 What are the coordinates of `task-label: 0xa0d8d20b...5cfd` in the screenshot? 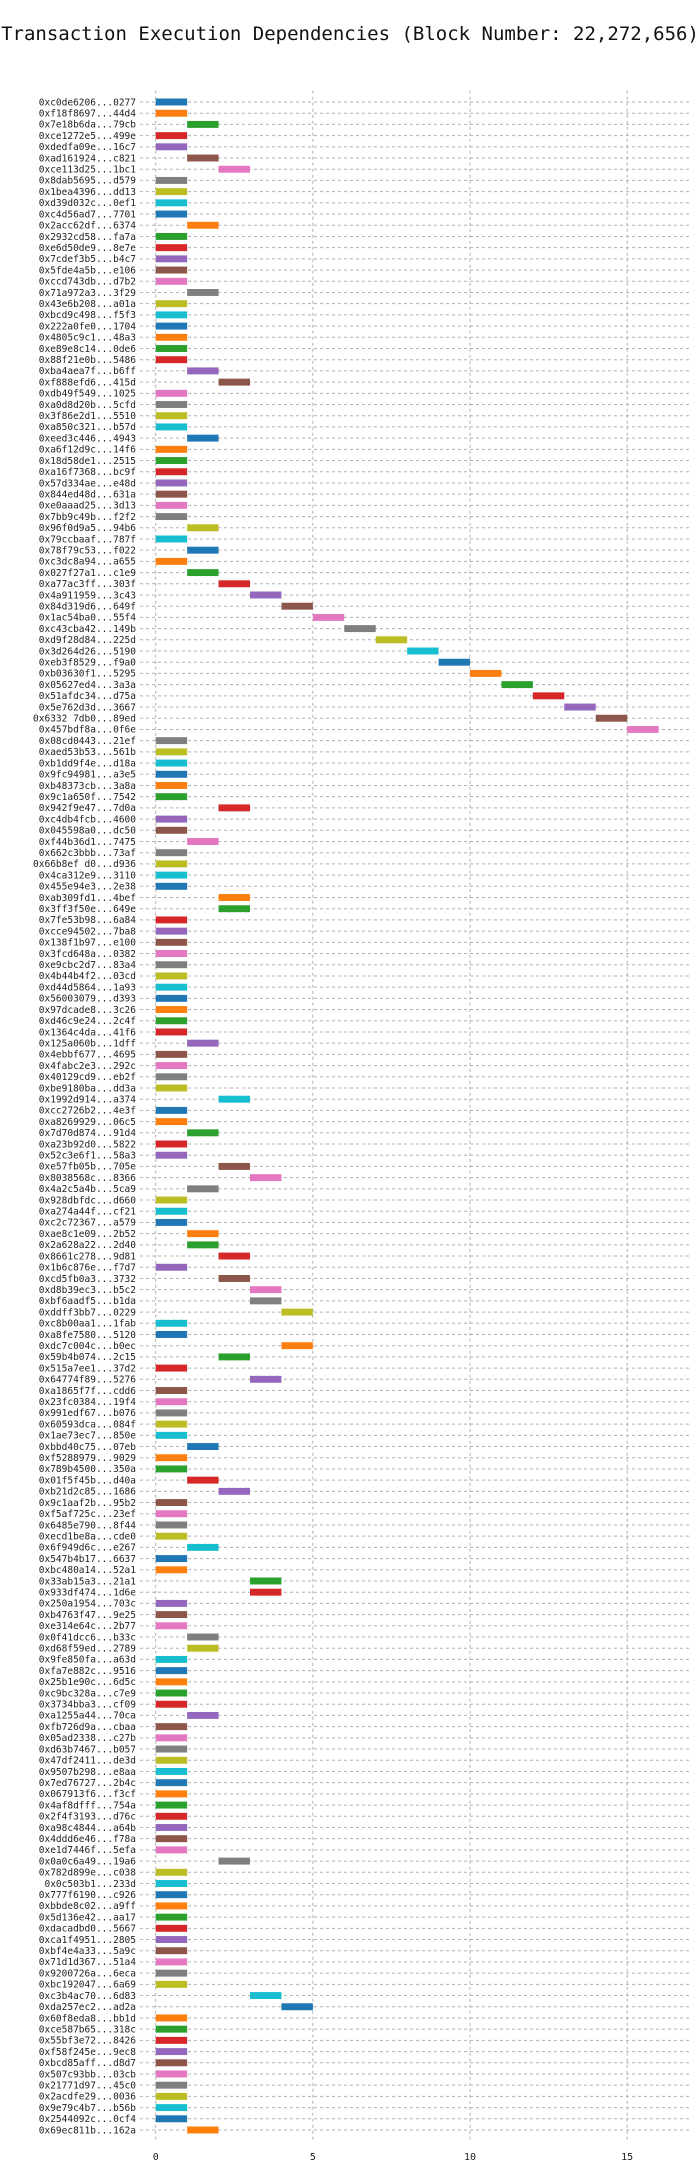 It's located at (87, 405).